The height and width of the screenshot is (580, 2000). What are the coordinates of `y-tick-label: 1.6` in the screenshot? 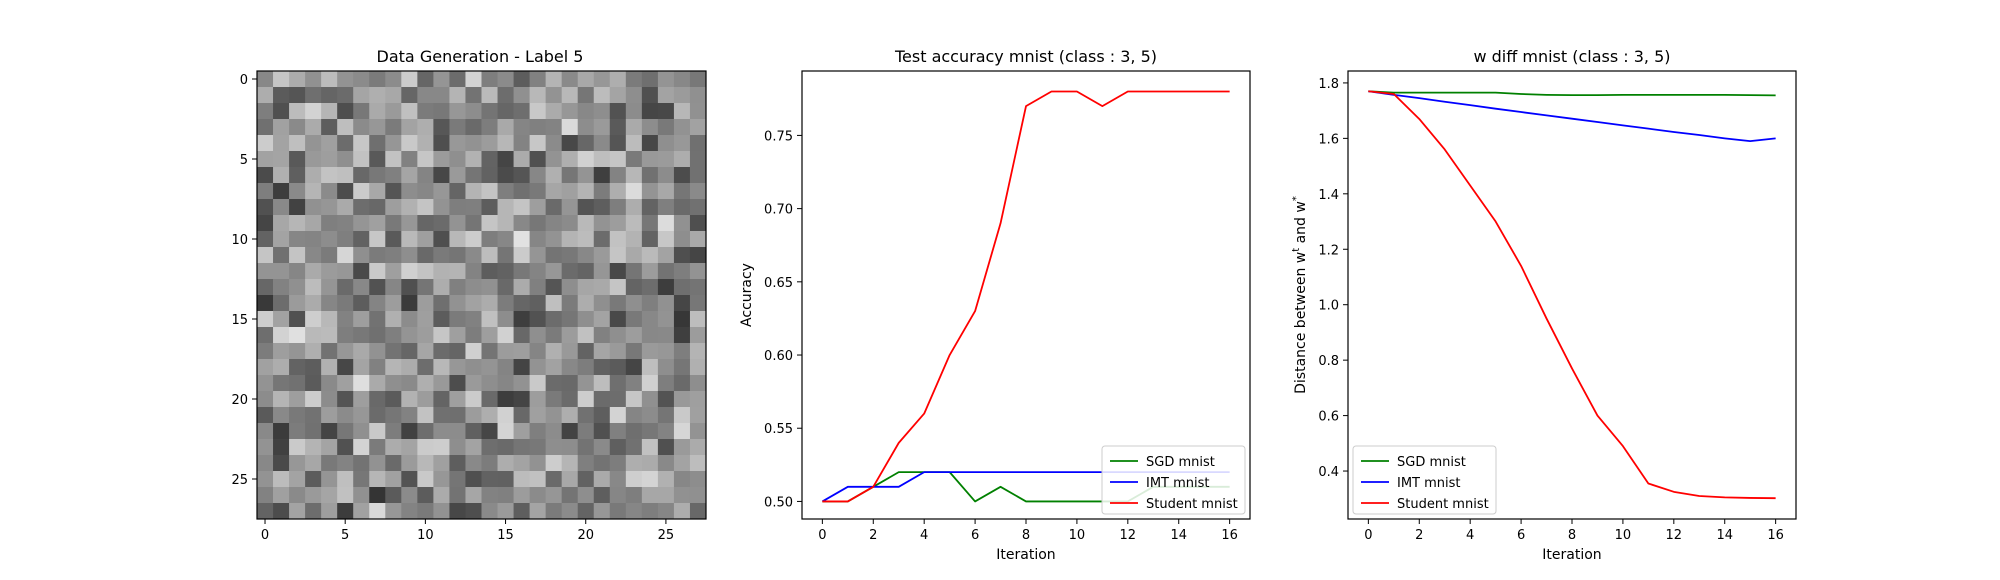 It's located at (1328, 139).